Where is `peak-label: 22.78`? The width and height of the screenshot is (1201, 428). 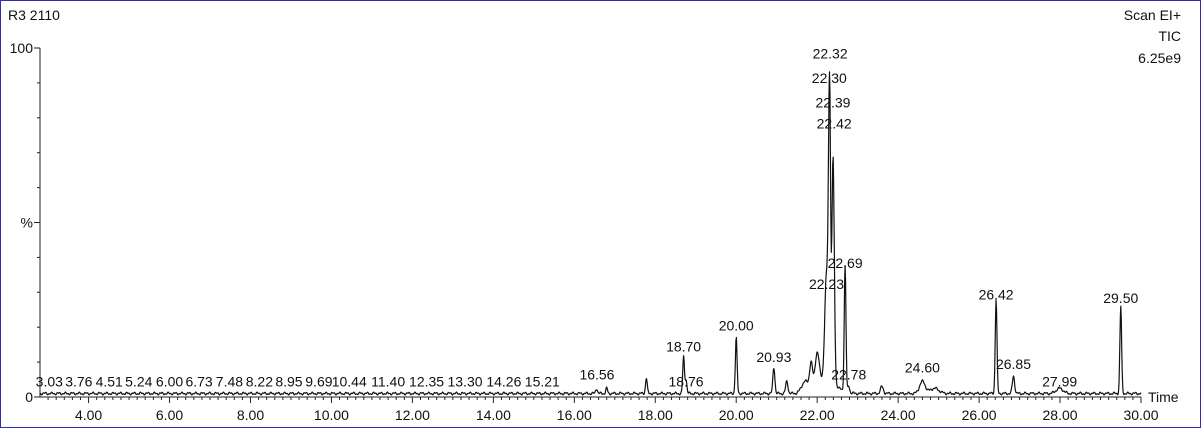
peak-label: 22.78 is located at coordinates (848, 375).